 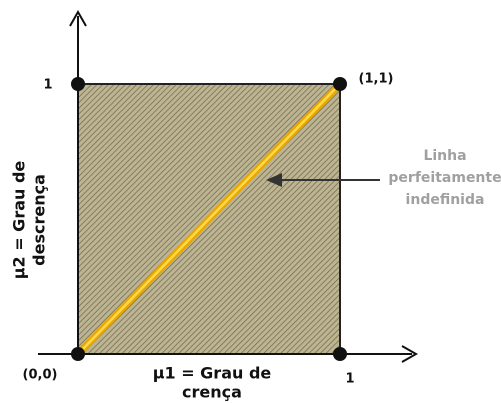 What do you see at coordinates (212, 392) in the screenshot?
I see `x-axis-label: crença` at bounding box center [212, 392].